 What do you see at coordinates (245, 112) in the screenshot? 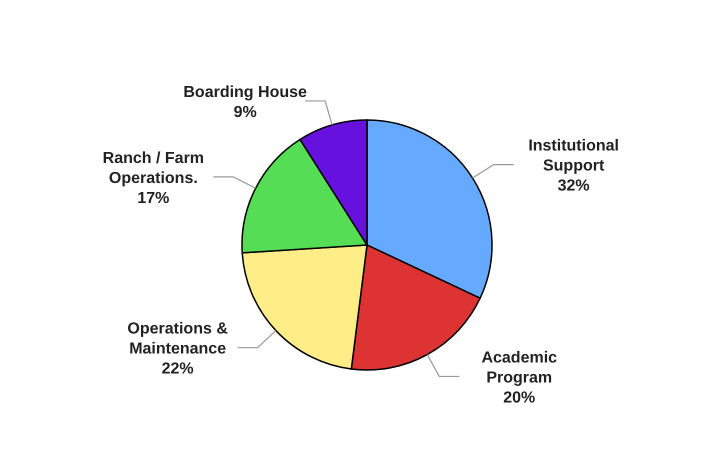
I see `data-label: 9%` at bounding box center [245, 112].